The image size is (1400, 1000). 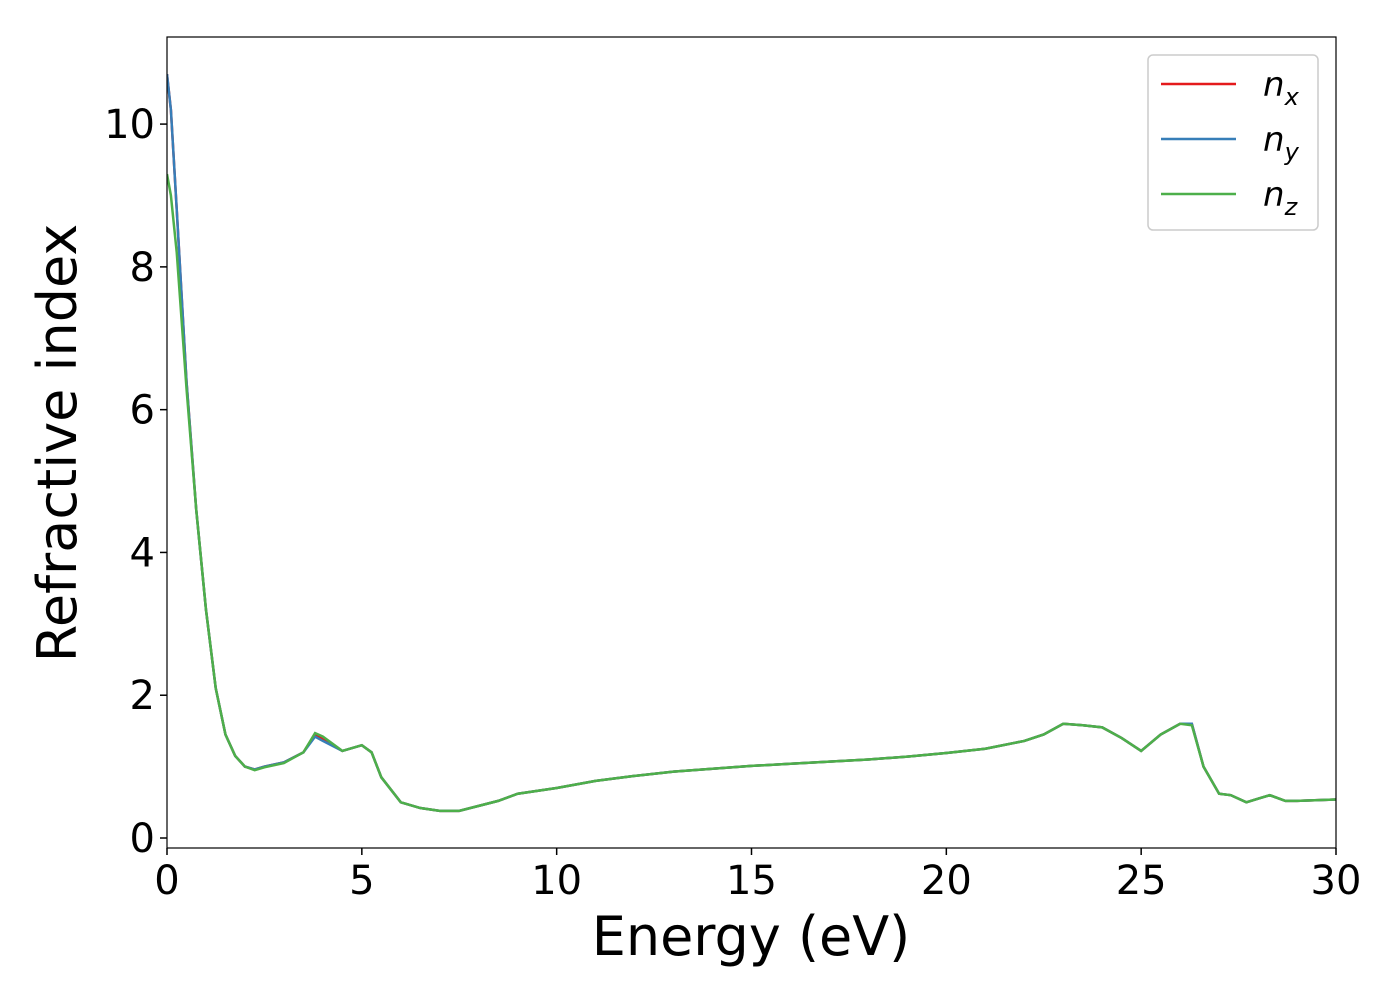 What do you see at coordinates (1281, 198) in the screenshot?
I see `legend-label: nz` at bounding box center [1281, 198].